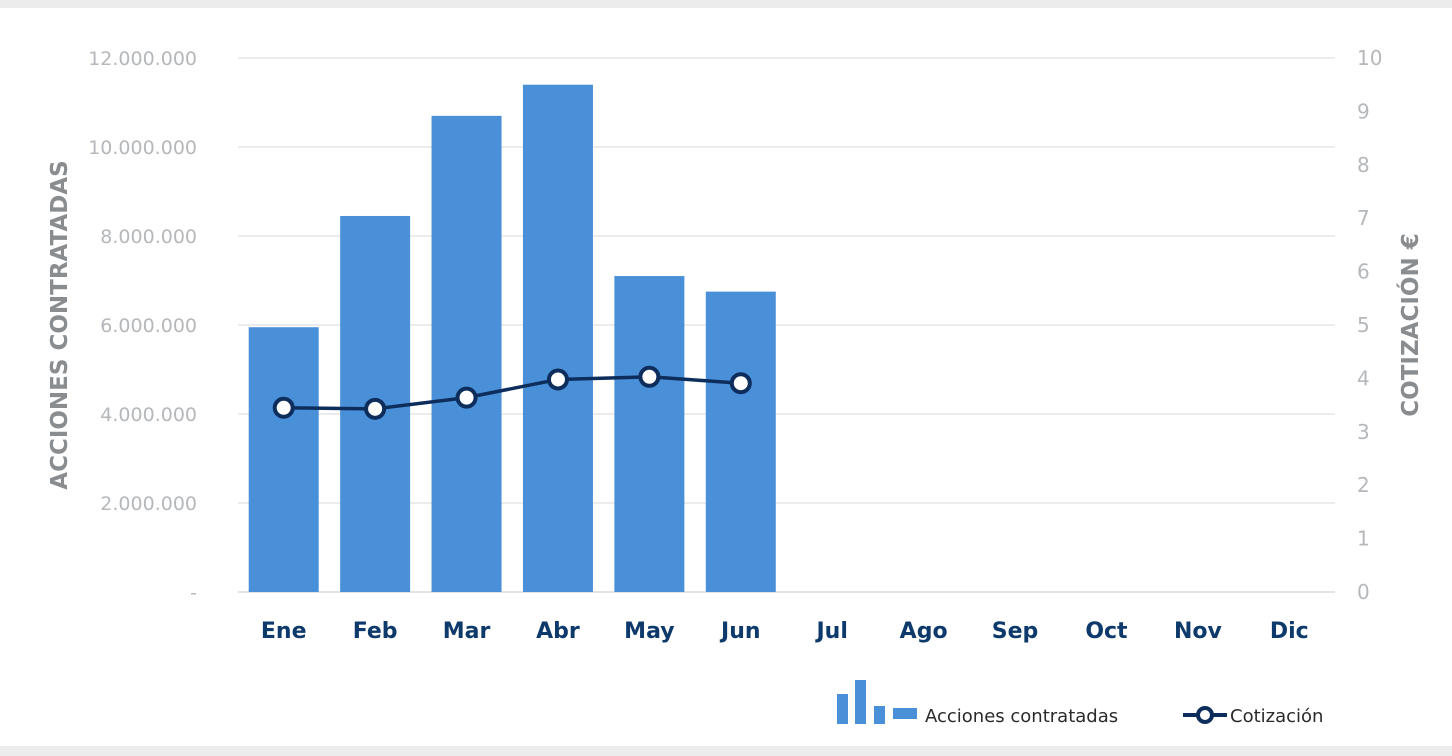 The height and width of the screenshot is (756, 1452). I want to click on category-label: Oct, so click(1106, 631).